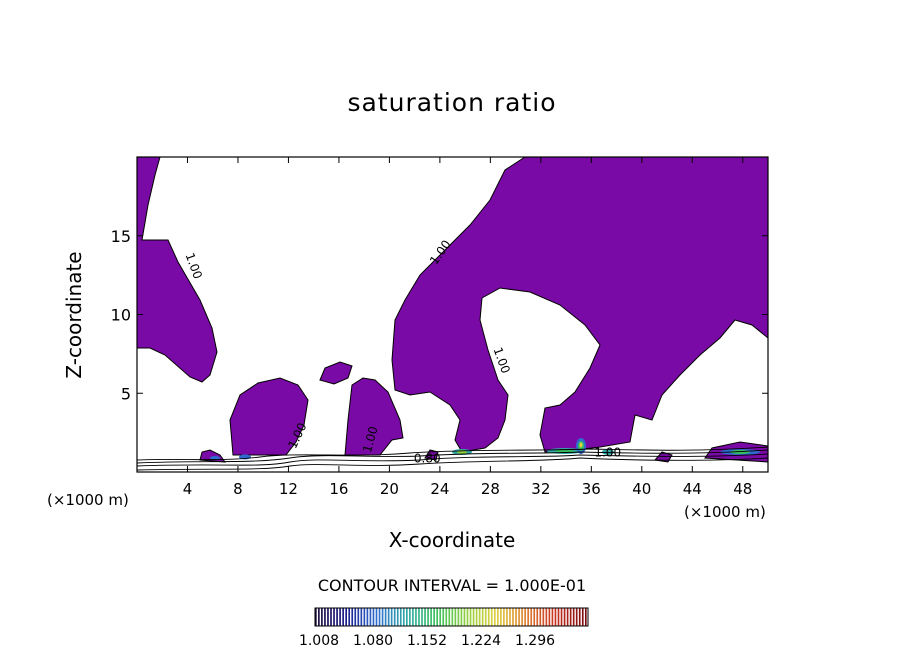 This screenshot has height=654, width=904. I want to click on colorbar-frame, so click(451, 617).